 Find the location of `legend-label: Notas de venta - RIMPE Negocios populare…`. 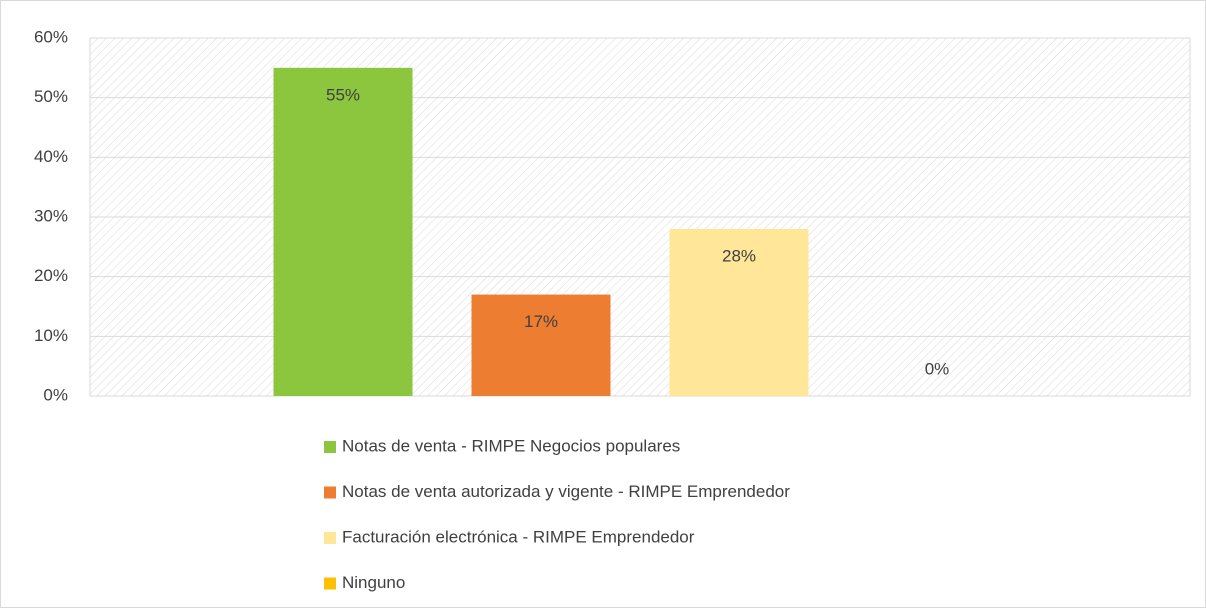

legend-label: Notas de venta - RIMPE Negocios populare… is located at coordinates (511, 445).